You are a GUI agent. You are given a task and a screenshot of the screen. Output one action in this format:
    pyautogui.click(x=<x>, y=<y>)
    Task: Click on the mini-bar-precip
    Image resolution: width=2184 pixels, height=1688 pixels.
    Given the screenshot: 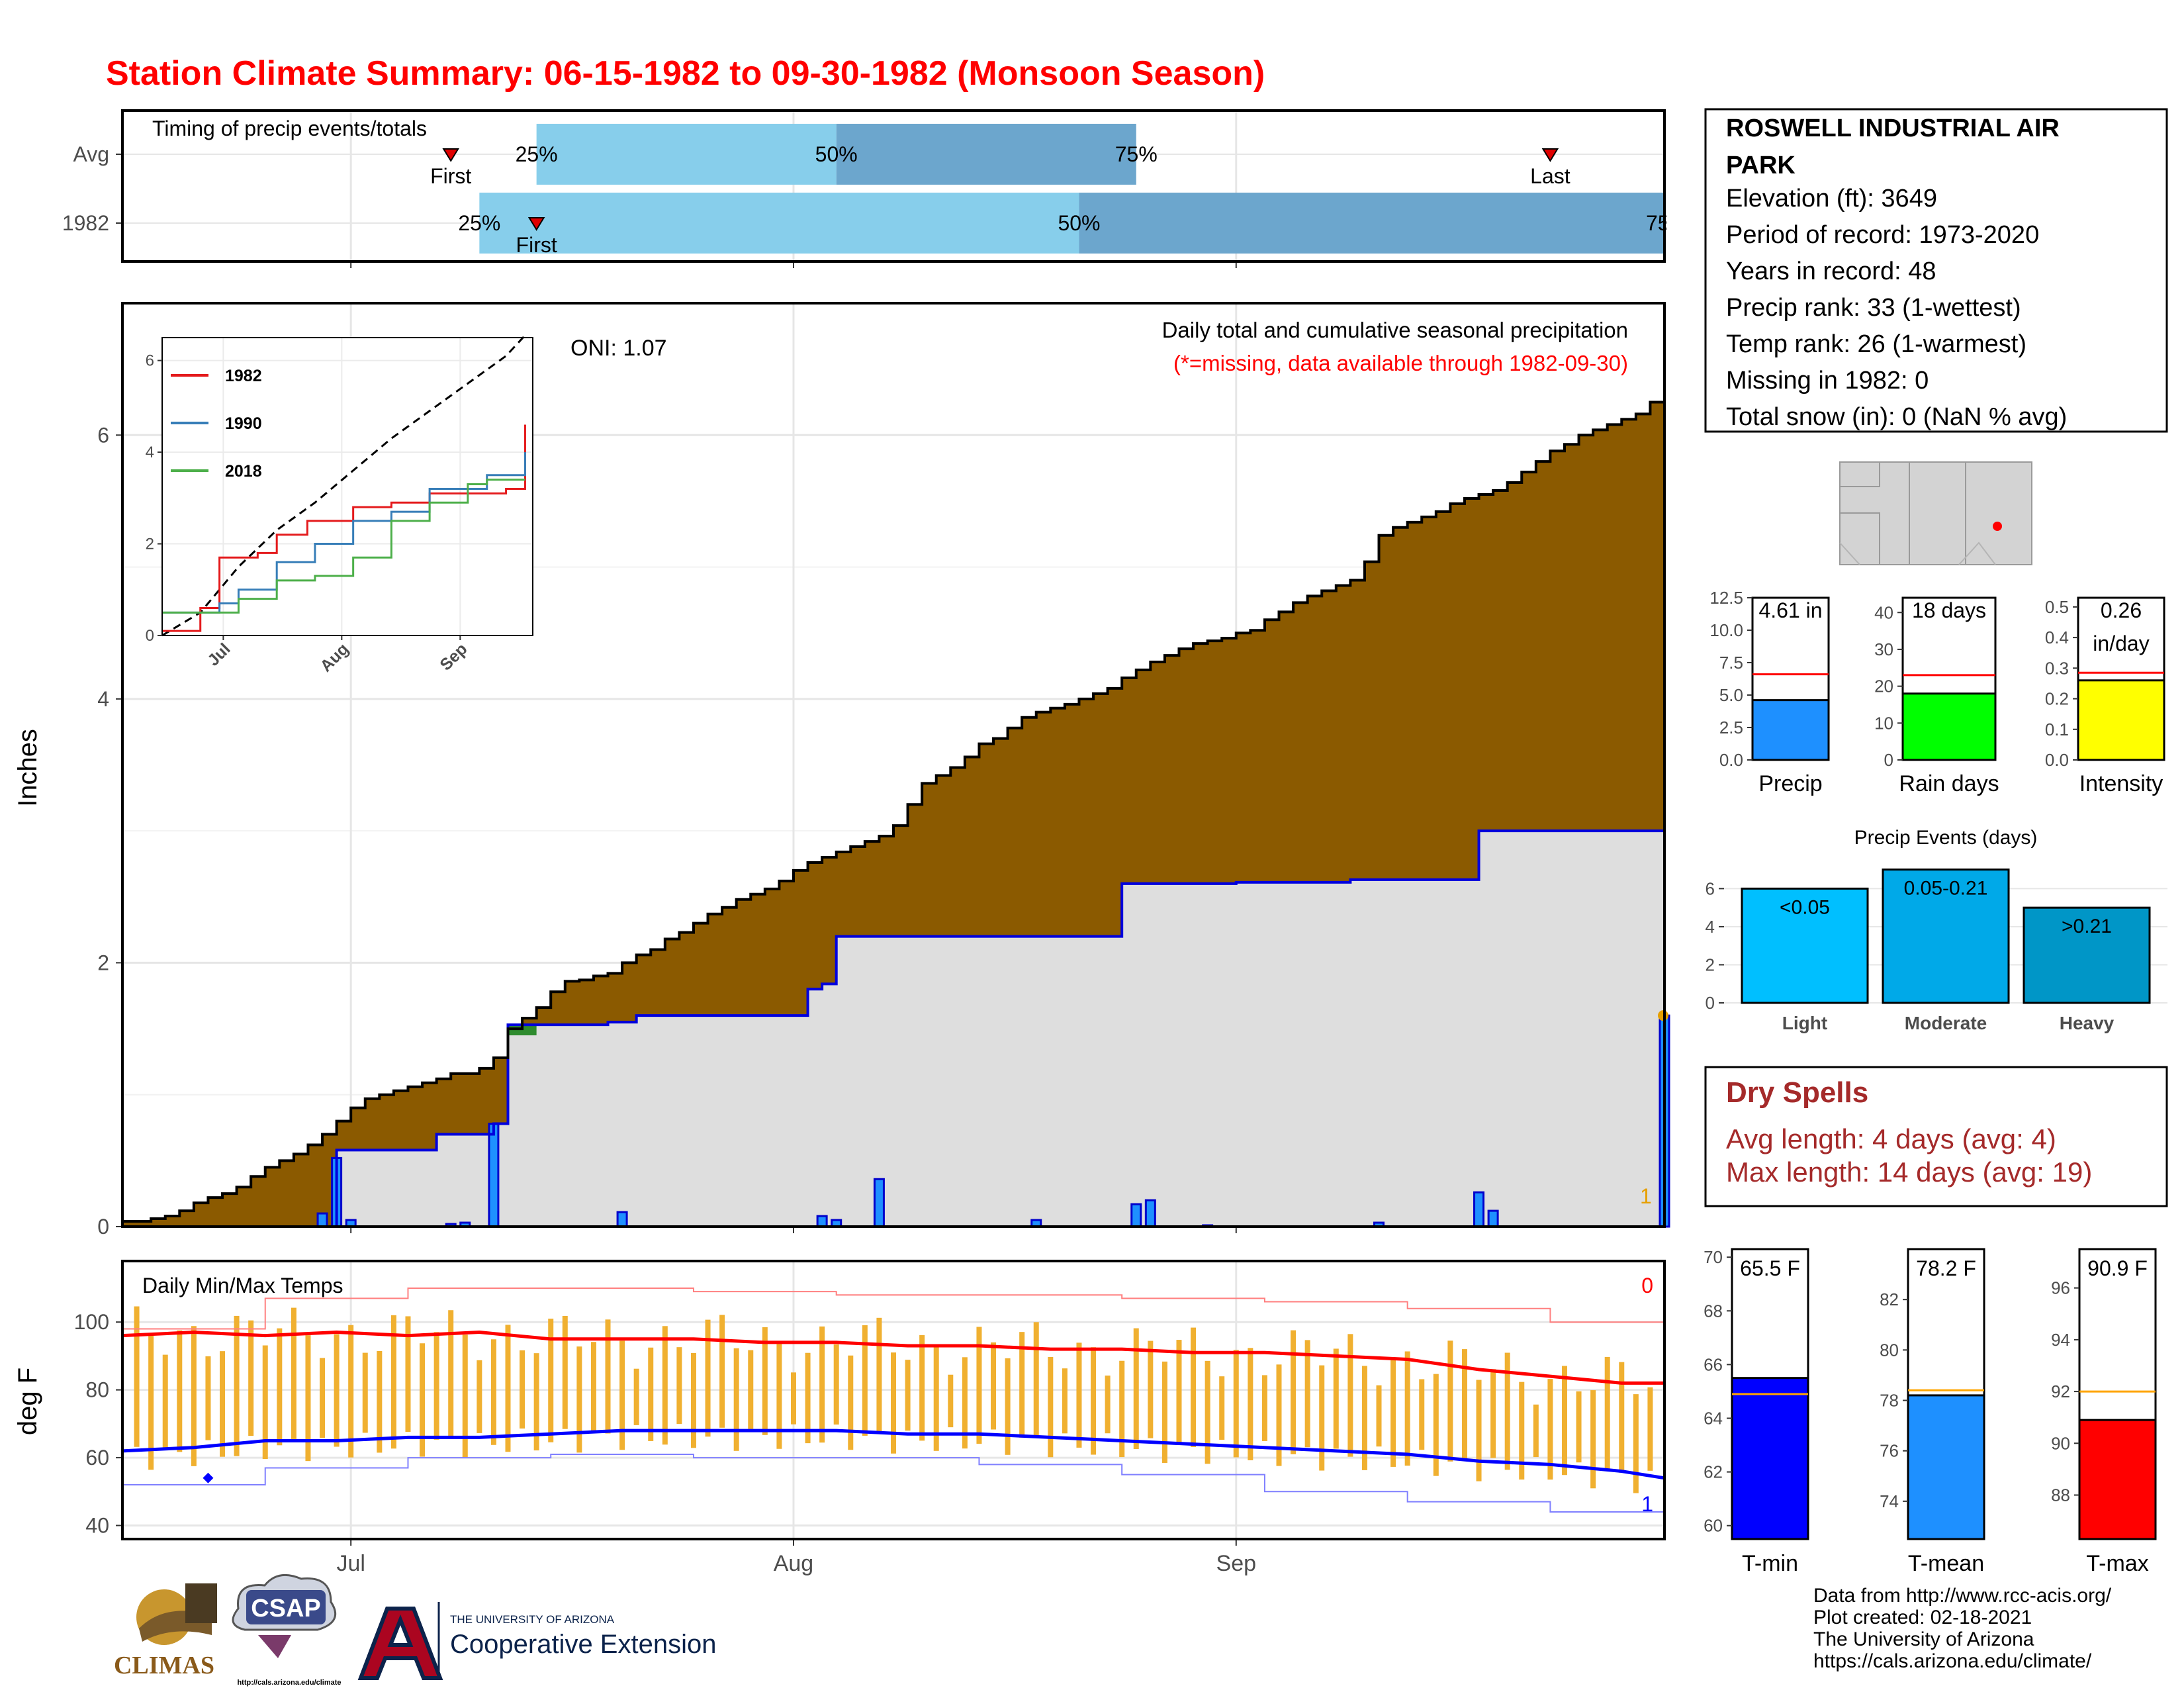 What is the action you would take?
    pyautogui.click(x=1790, y=730)
    